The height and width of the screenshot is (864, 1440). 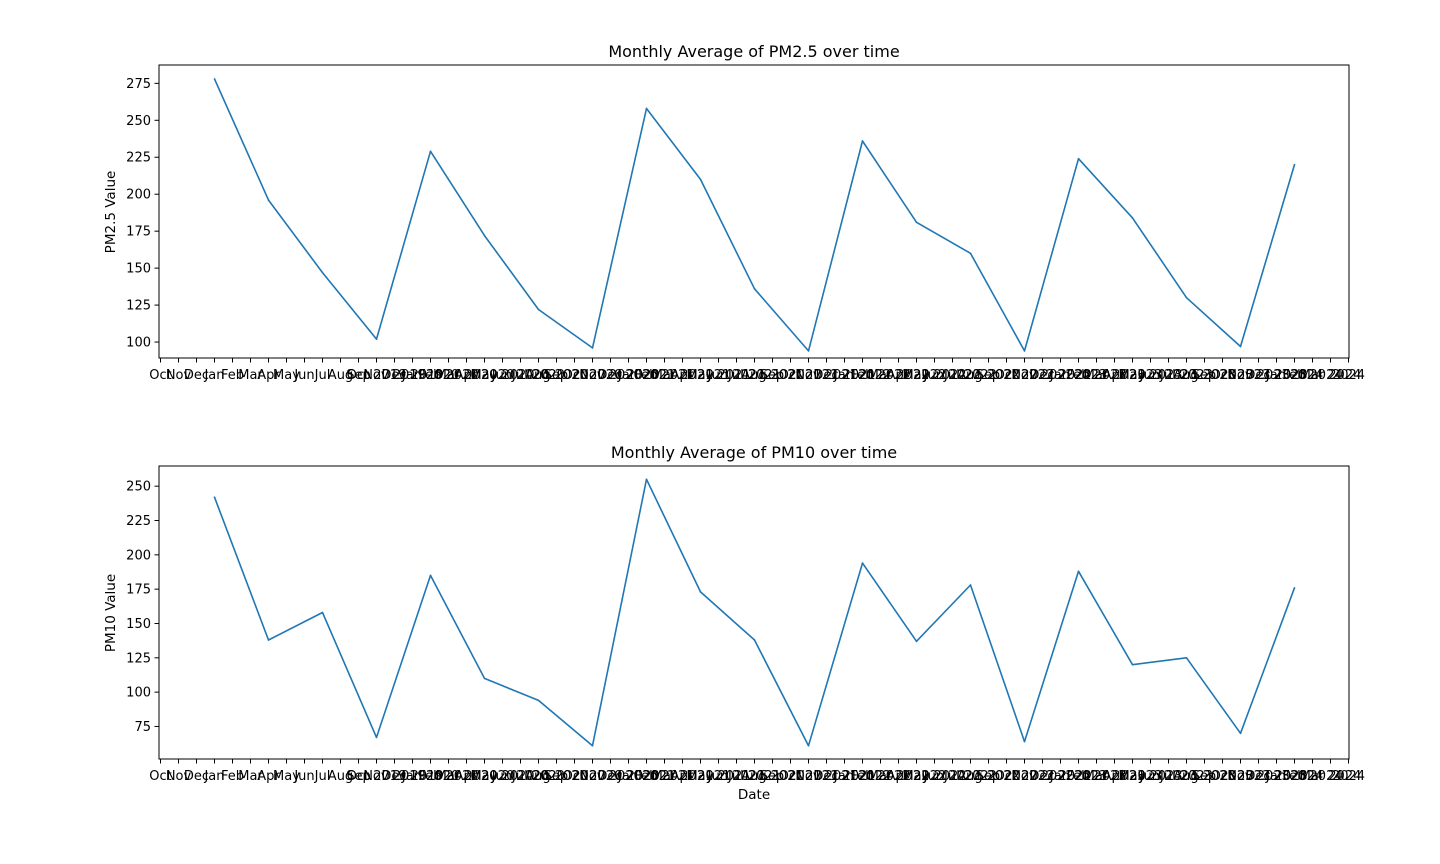 I want to click on x-tick-label: Aug 2021, so click(x=772, y=776).